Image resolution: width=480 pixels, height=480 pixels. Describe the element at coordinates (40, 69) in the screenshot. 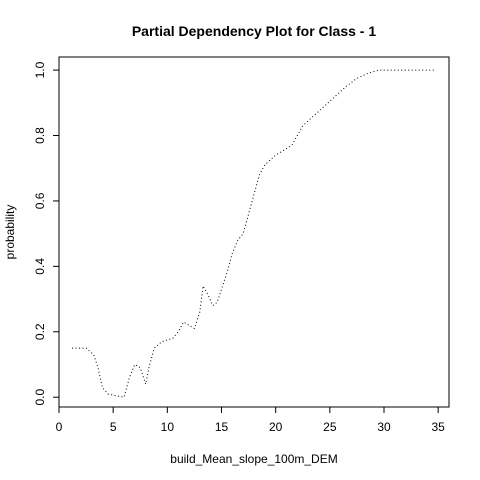

I see `y-tick-label: 1.0` at that location.